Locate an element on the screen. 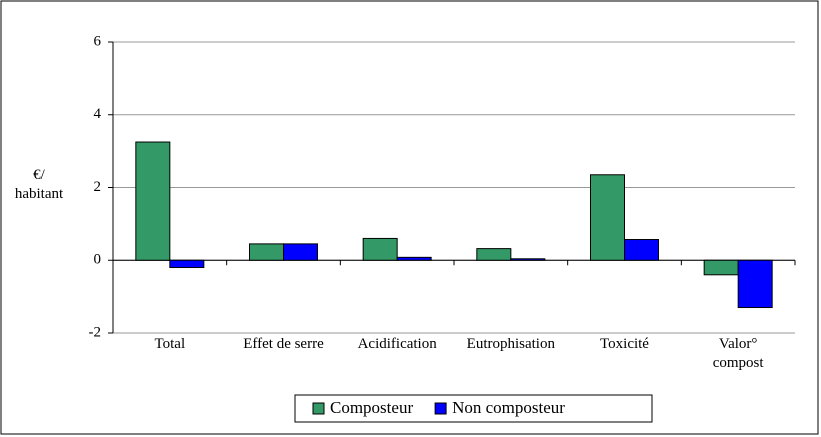  x-tick-label: Valor° compost is located at coordinates (738, 353).